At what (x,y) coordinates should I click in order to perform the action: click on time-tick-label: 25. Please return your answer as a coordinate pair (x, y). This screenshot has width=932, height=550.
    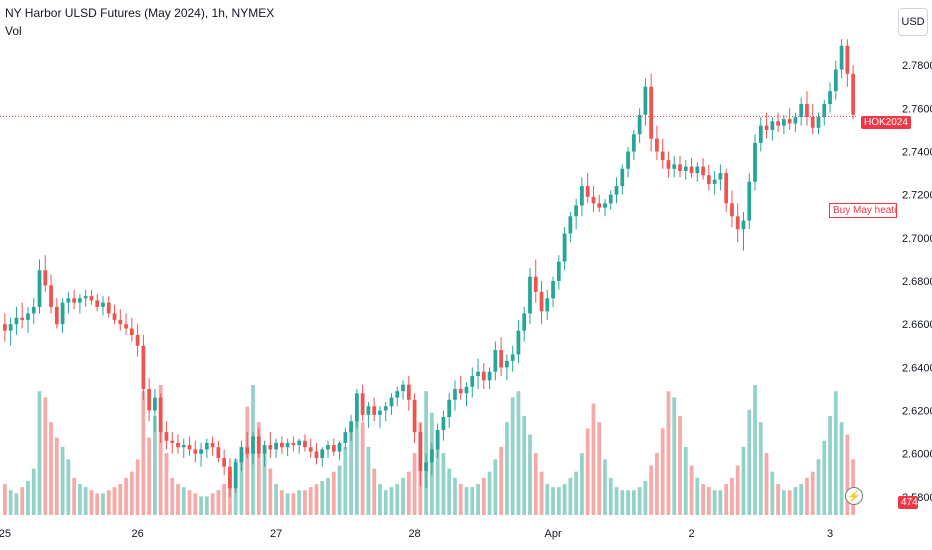
    Looking at the image, I should click on (5, 534).